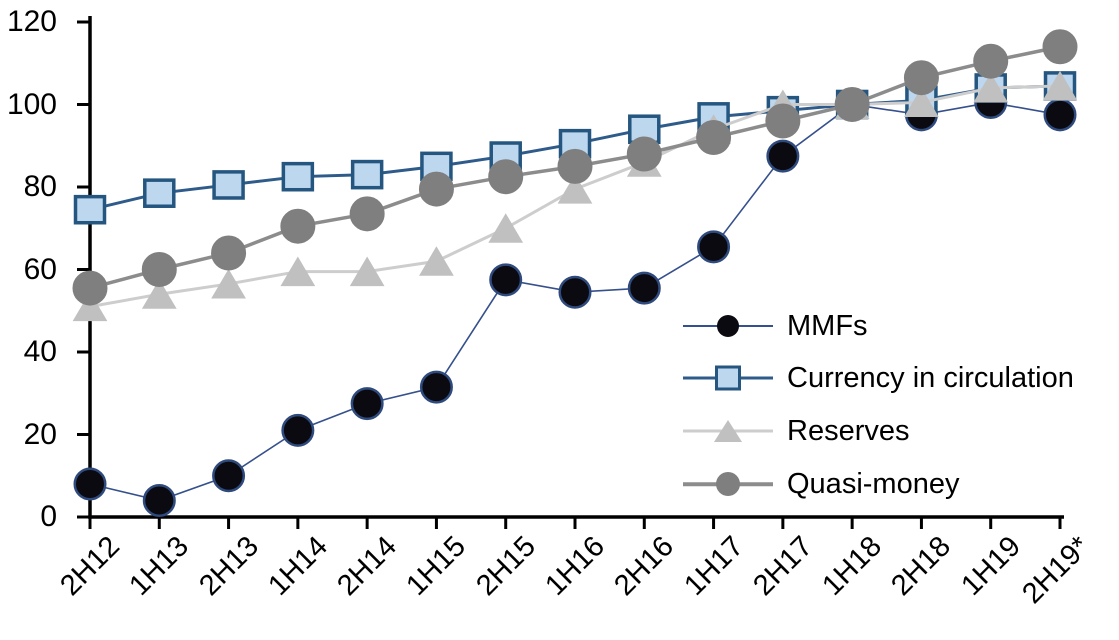 Image resolution: width=1119 pixels, height=640 pixels. I want to click on y-axis-label: 60, so click(40, 269).